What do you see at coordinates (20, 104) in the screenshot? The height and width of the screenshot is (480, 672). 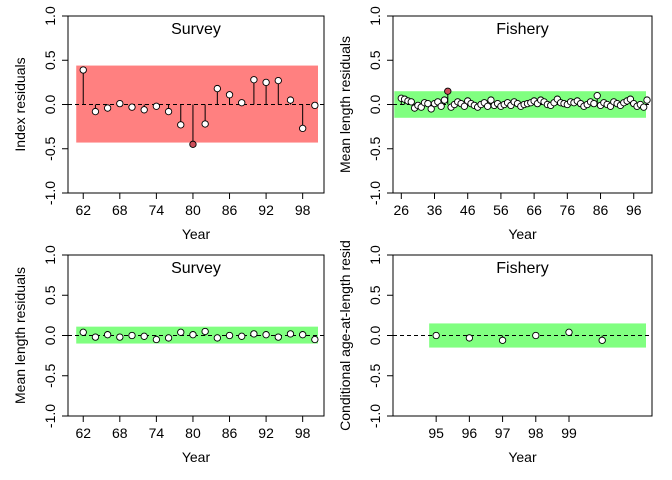 I see `y-axis-label: Index residuals` at bounding box center [20, 104].